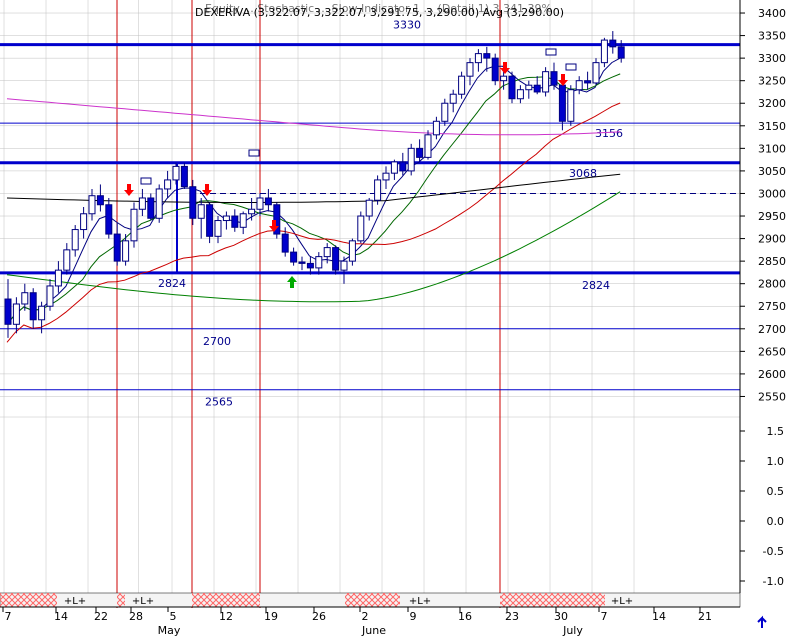  Describe the element at coordinates (217, 341) in the screenshot. I see `level-label: 2700` at that location.